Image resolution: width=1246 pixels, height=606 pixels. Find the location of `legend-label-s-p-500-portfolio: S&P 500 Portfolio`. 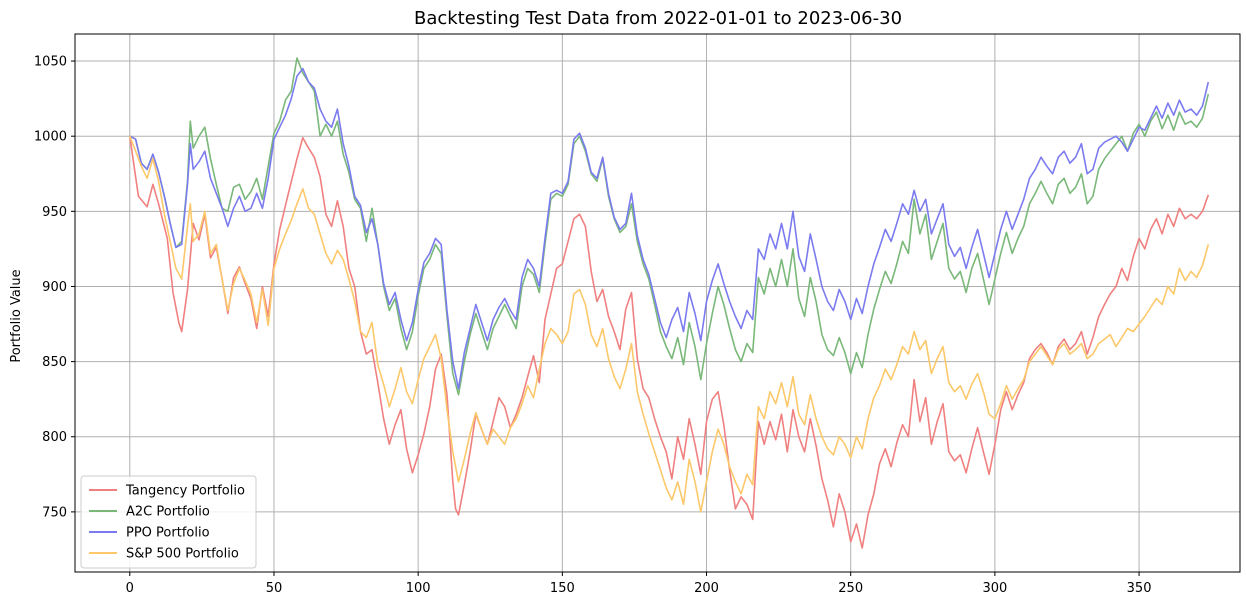

legend-label-s-p-500-portfolio: S&P 500 Portfolio is located at coordinates (182, 554).